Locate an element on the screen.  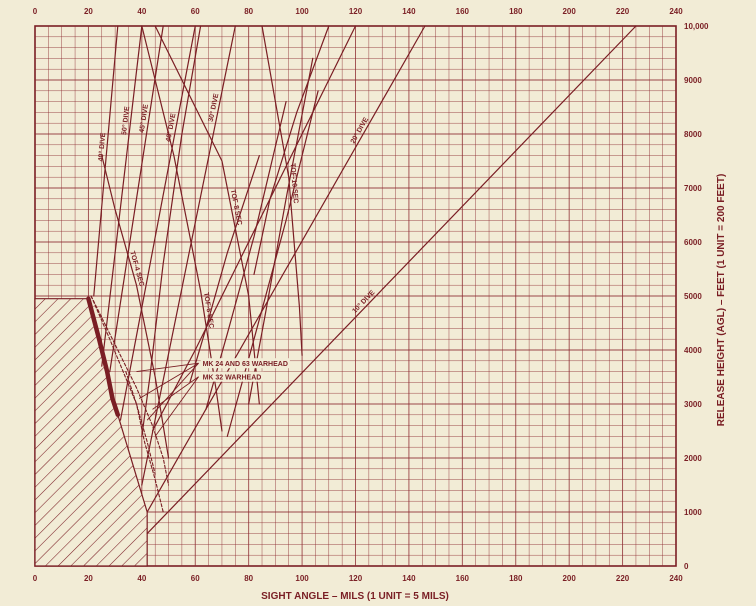
x-tick-label-bottom: 240 is located at coordinates (676, 578).